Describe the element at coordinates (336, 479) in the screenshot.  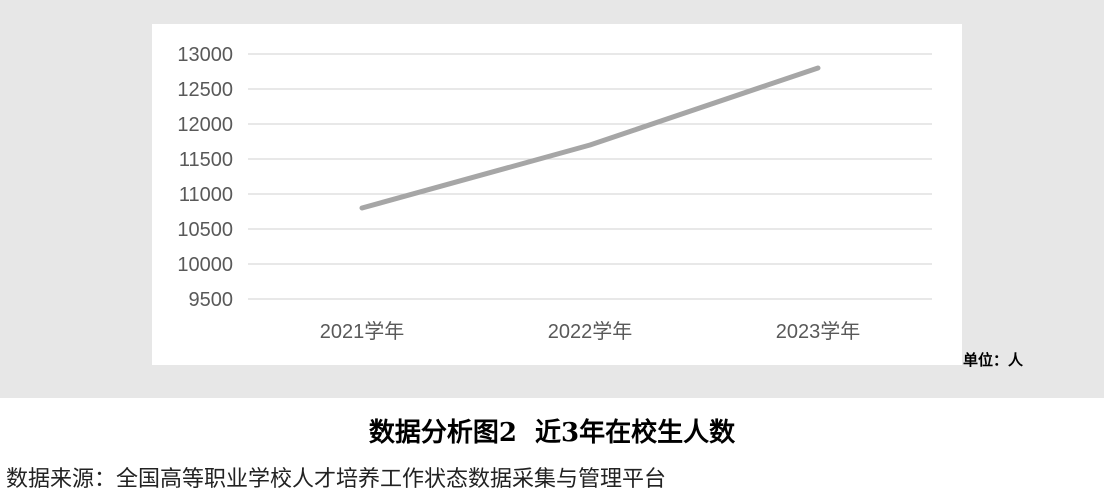
I see `data-source-note: 数据来源：全国高等职业学校人才培养工作状态数据采集与管理平台` at that location.